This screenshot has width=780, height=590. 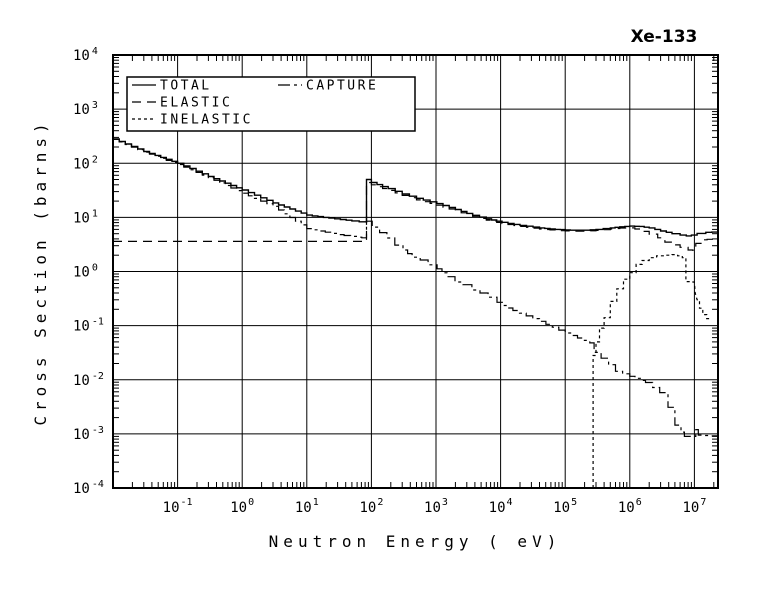 What do you see at coordinates (651, 371) in the screenshot?
I see `series-curve-inelastic` at bounding box center [651, 371].